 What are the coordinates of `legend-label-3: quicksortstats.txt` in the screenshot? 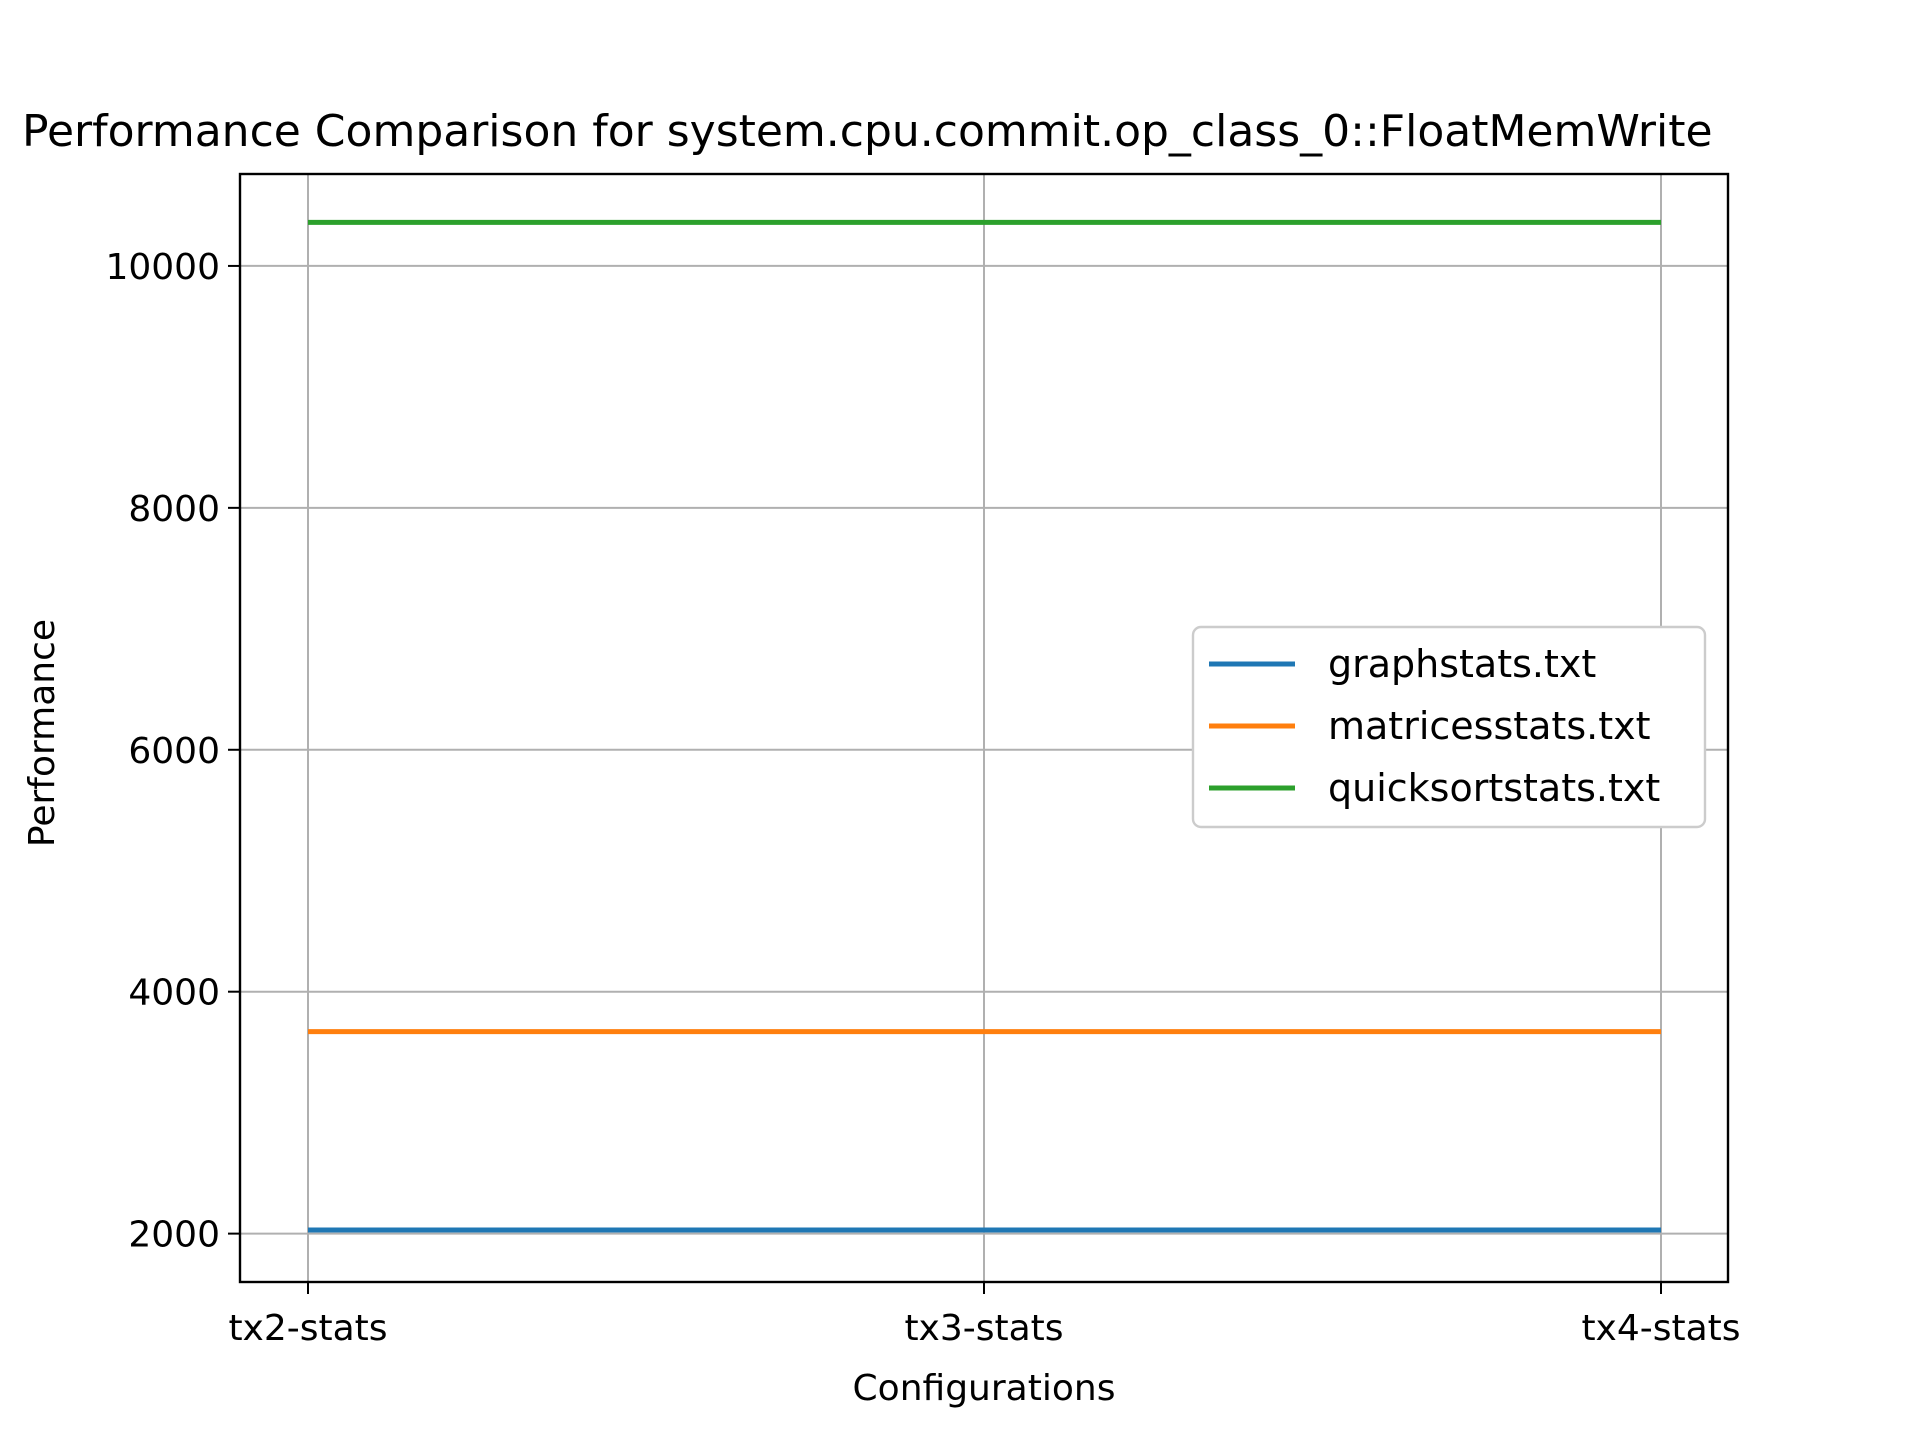 It's located at (1494, 788).